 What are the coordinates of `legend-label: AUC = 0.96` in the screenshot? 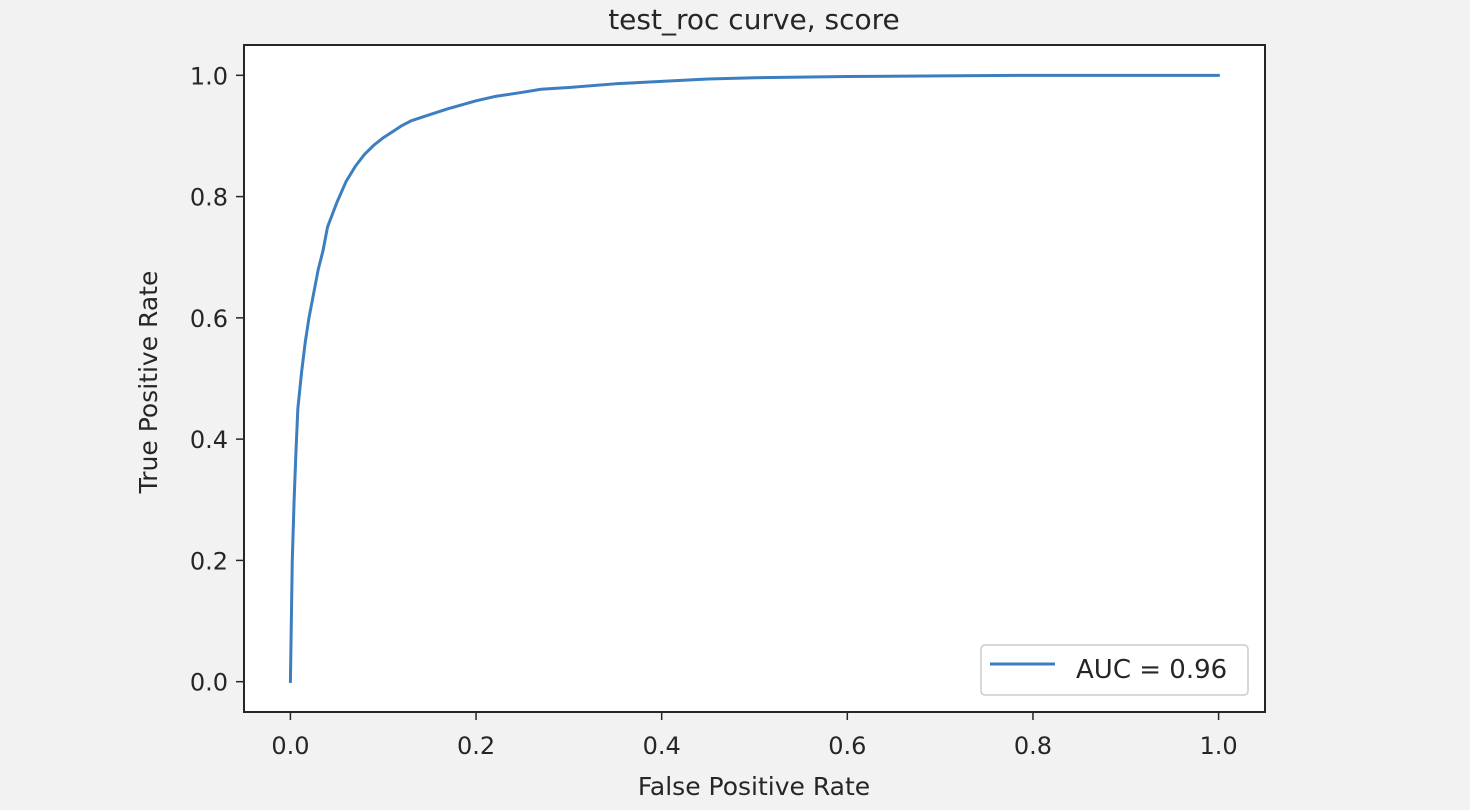 It's located at (1151, 670).